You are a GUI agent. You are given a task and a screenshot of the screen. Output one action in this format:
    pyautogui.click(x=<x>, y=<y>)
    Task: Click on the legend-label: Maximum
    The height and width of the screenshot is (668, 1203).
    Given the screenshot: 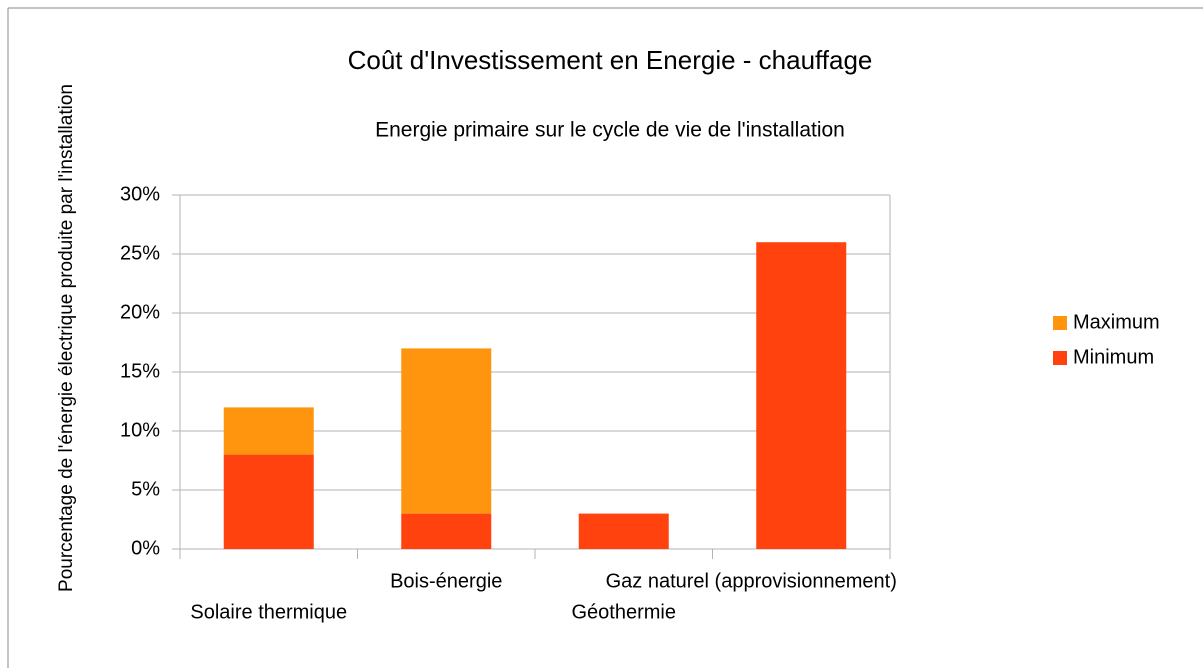 What is the action you would take?
    pyautogui.click(x=1116, y=322)
    